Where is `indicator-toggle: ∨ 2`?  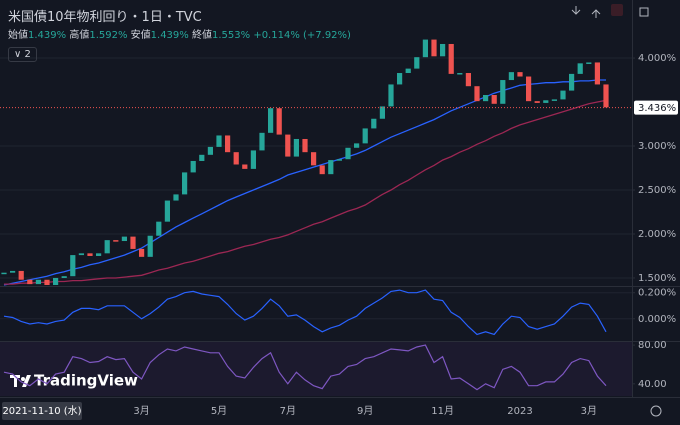 indicator-toggle: ∨ 2 is located at coordinates (22, 54).